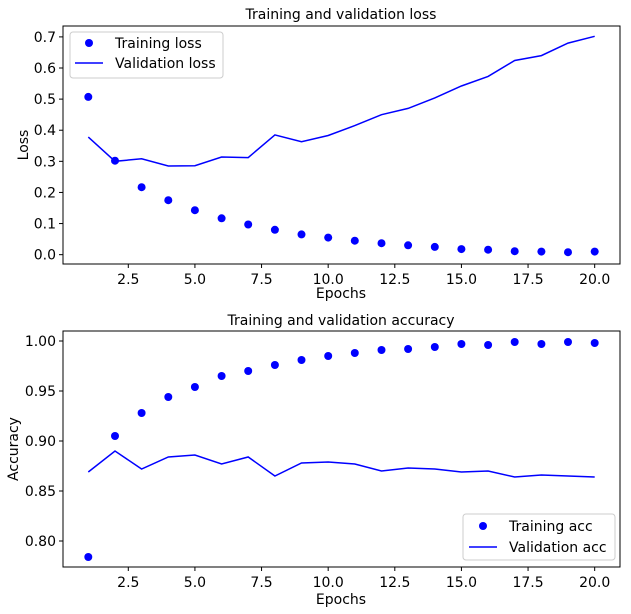  What do you see at coordinates (14, 449) in the screenshot?
I see `accuracy-y-axis-label: Accuracy` at bounding box center [14, 449].